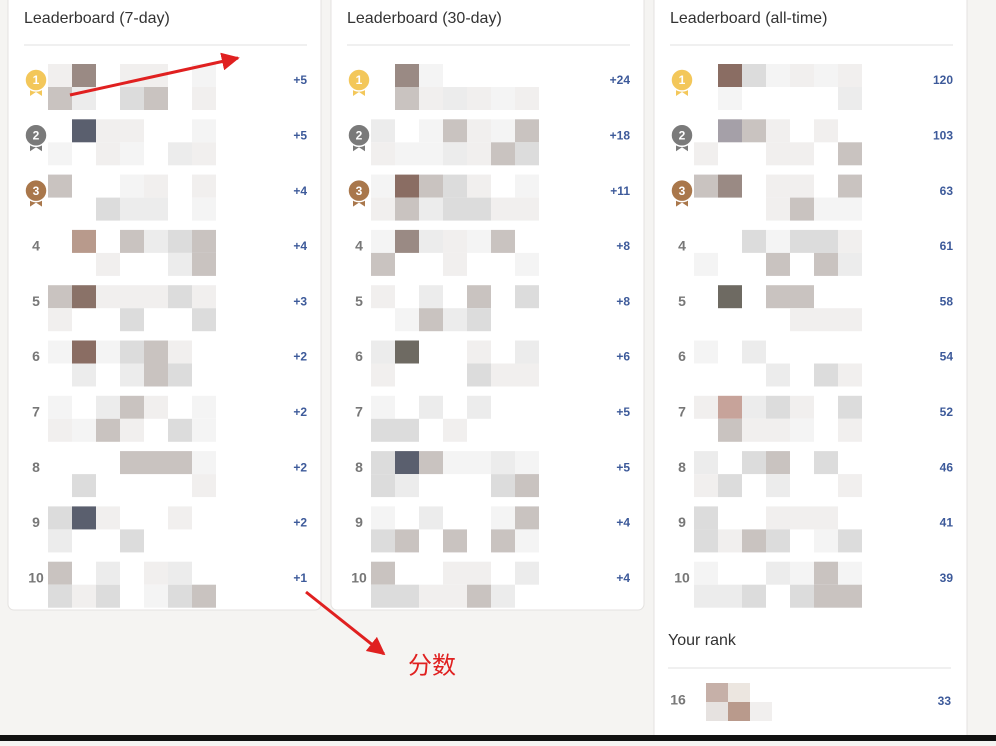  What do you see at coordinates (359, 522) in the screenshot?
I see `rank: 9` at bounding box center [359, 522].